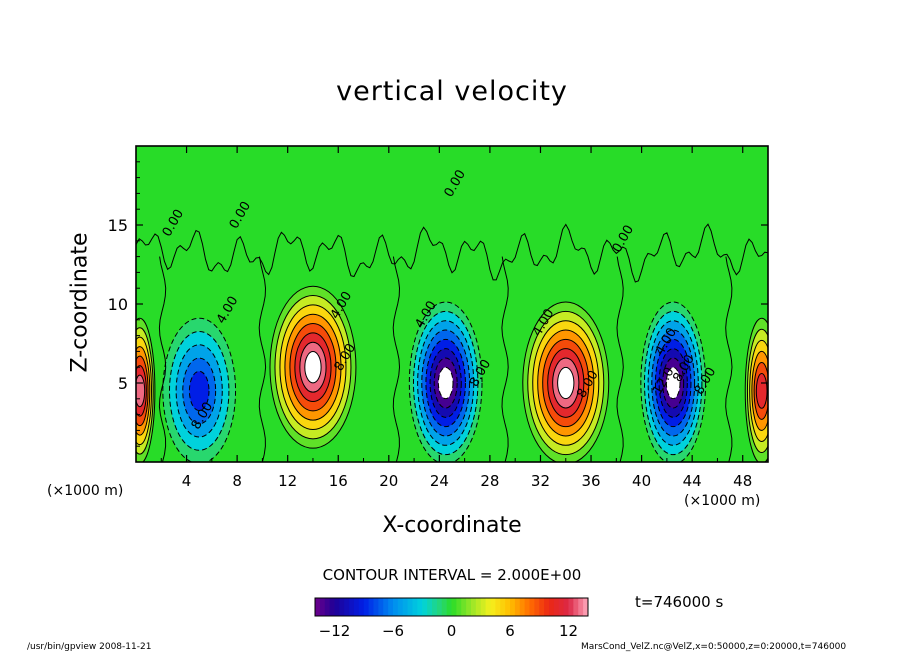 The width and height of the screenshot is (904, 654). Describe the element at coordinates (692, 481) in the screenshot. I see `x-tick-label: 44` at that location.